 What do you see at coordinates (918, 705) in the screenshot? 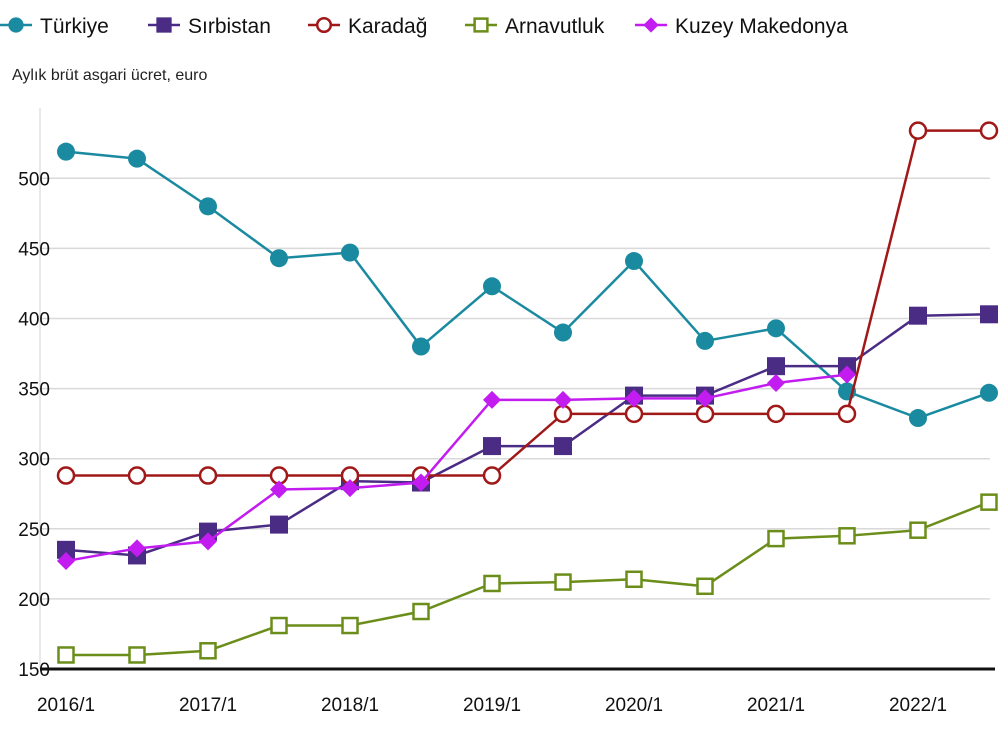
I see `x-tick-label: 2022/1` at bounding box center [918, 705].